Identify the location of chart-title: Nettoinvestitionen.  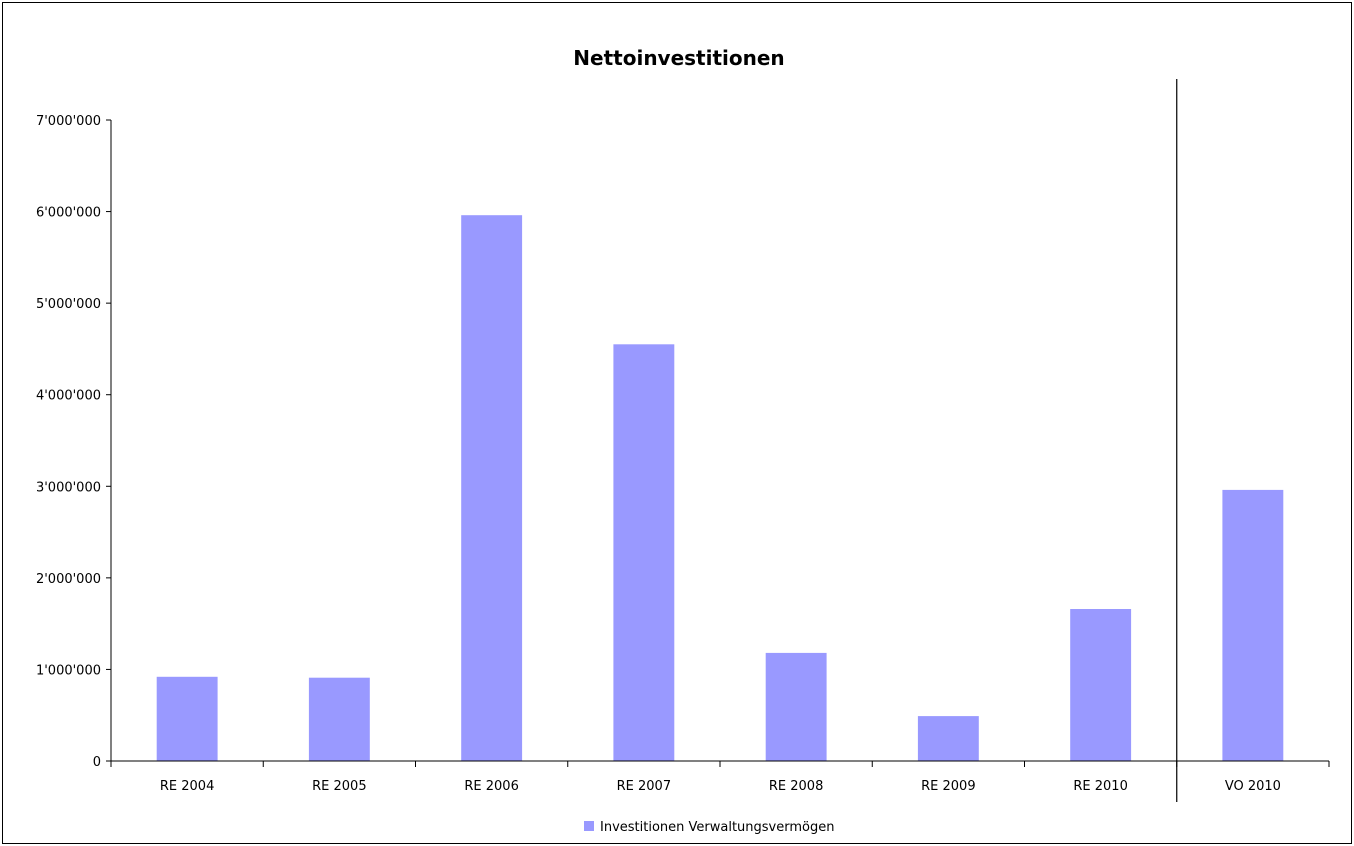
(678, 58).